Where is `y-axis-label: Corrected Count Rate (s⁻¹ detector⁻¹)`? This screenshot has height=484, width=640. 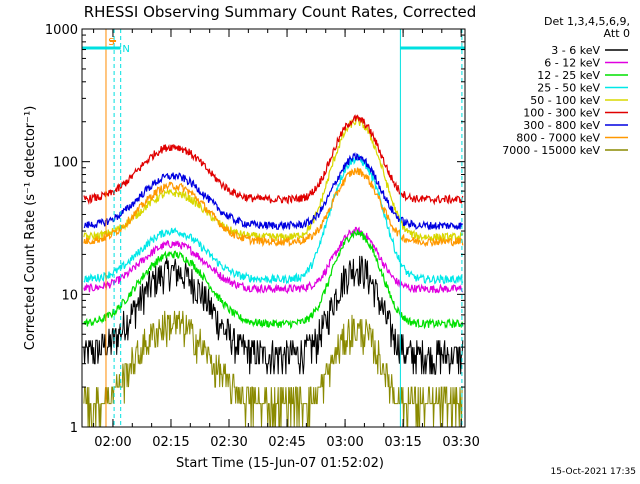 y-axis-label: Corrected Count Rate (s⁻¹ detector⁻¹) is located at coordinates (30, 228).